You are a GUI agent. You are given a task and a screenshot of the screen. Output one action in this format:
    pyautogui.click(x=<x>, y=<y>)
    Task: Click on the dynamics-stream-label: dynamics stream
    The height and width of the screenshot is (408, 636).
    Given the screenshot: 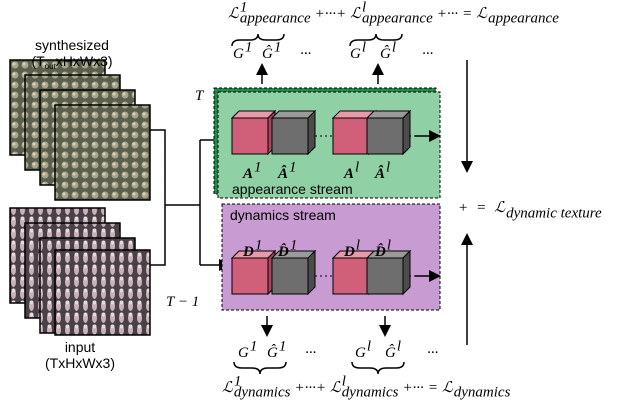 What is the action you would take?
    pyautogui.click(x=283, y=215)
    